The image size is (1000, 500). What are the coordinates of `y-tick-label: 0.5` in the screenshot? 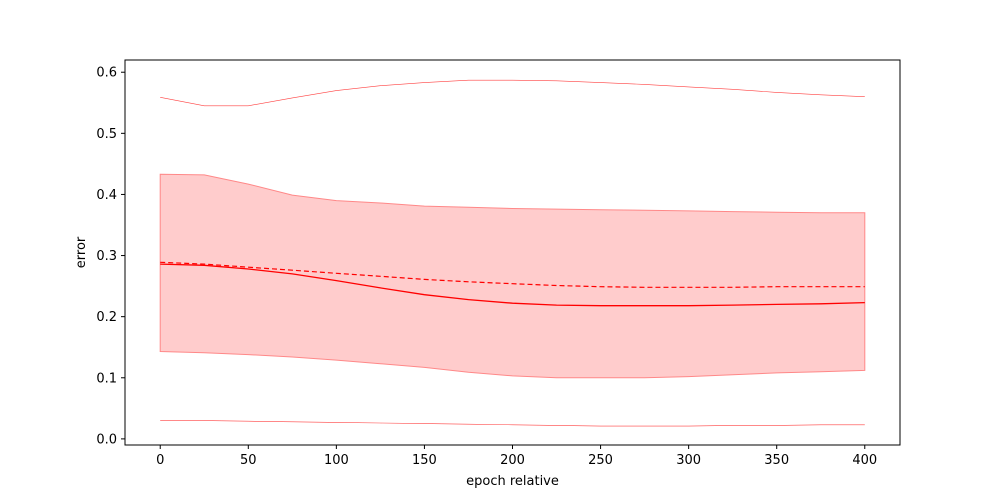 It's located at (106, 134).